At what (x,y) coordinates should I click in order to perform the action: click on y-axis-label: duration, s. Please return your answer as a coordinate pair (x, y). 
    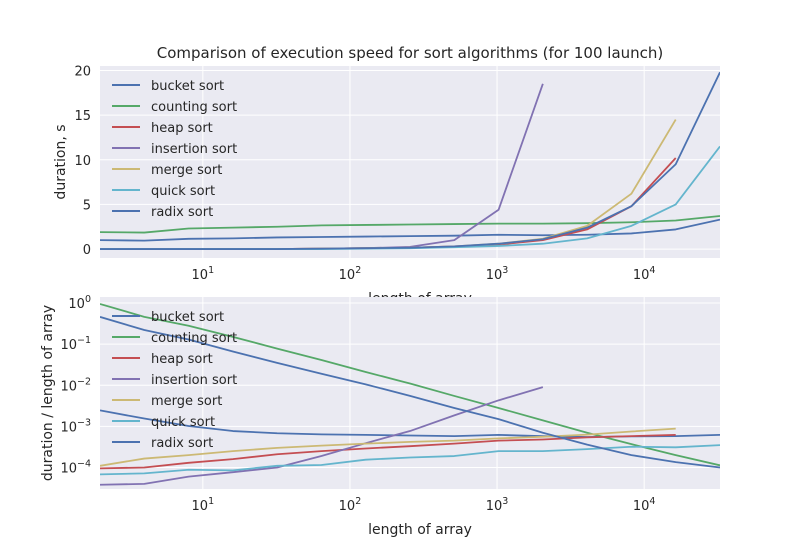
    Looking at the image, I should click on (61, 161).